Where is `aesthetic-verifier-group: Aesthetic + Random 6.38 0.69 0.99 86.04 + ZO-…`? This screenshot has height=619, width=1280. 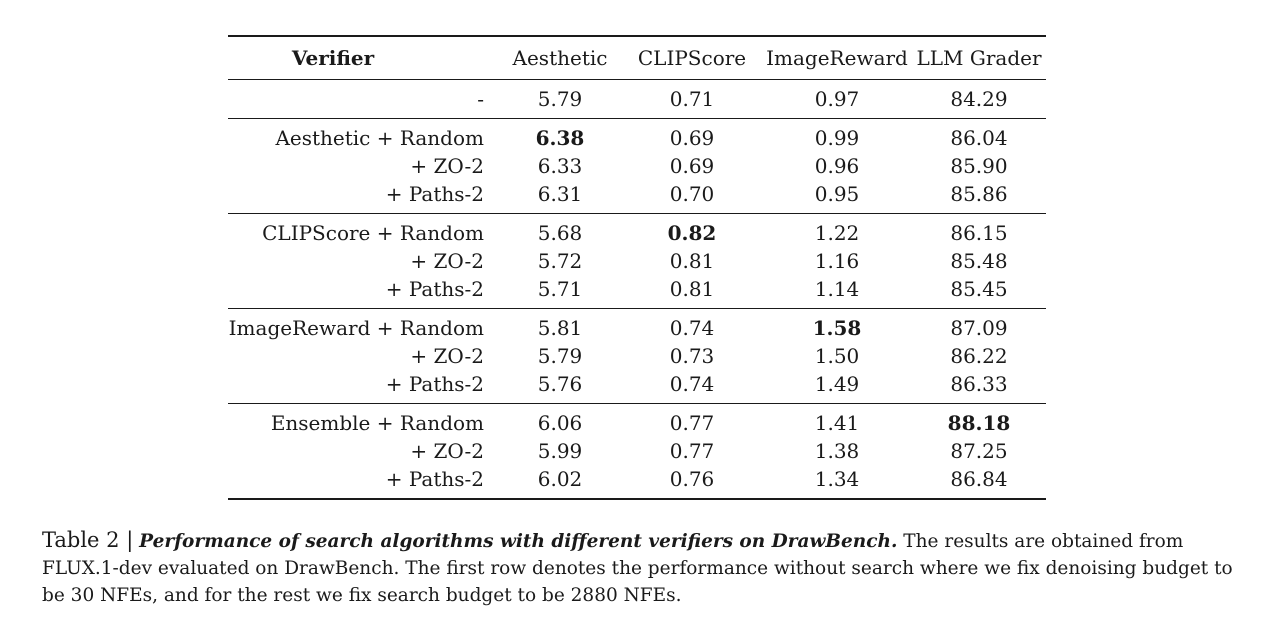
aesthetic-verifier-group: Aesthetic + Random 6.38 0.69 0.99 86.04 + ZO-… is located at coordinates (637, 166).